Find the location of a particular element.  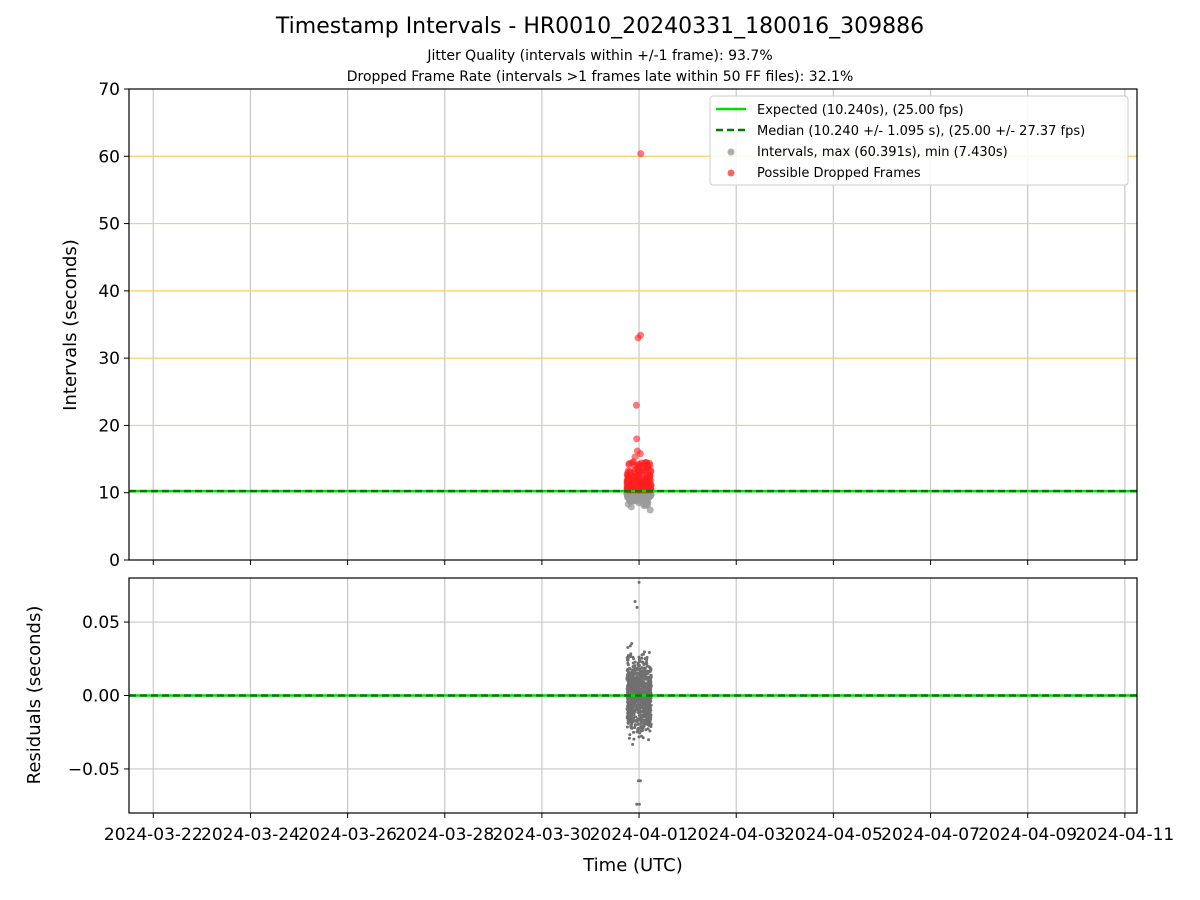

residuals-y-axis-label: Residuals (seconds) is located at coordinates (34, 695).